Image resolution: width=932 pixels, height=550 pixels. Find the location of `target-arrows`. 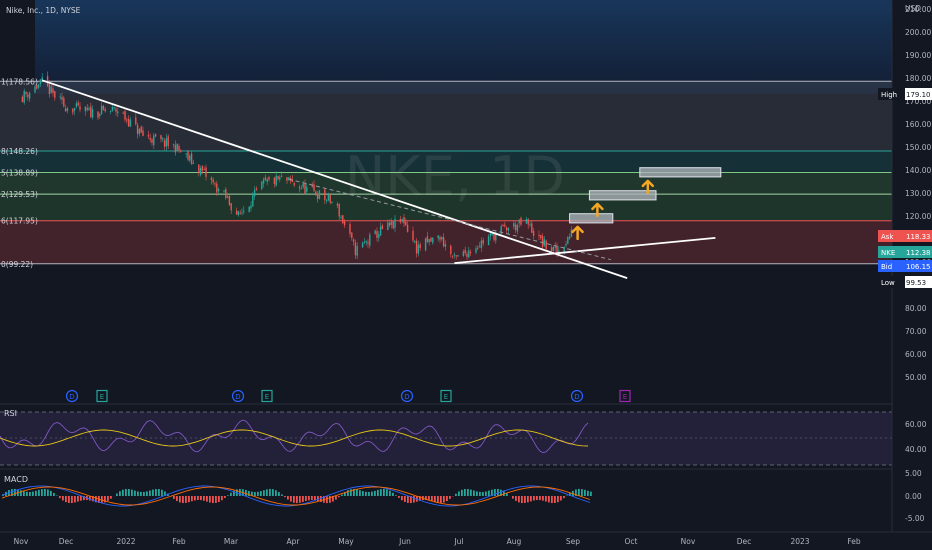

target-arrows is located at coordinates (613, 210).